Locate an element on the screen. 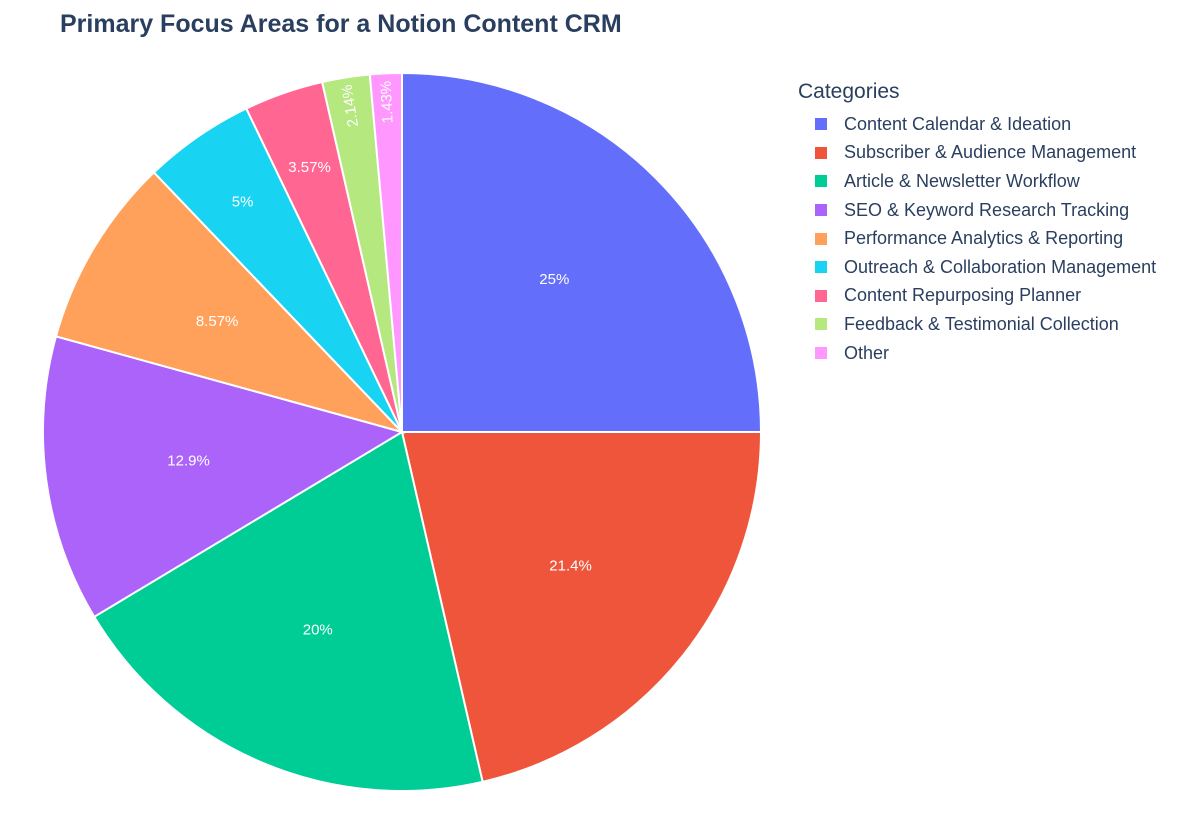 This screenshot has width=1200, height=840. legend-title: Categories is located at coordinates (849, 91).